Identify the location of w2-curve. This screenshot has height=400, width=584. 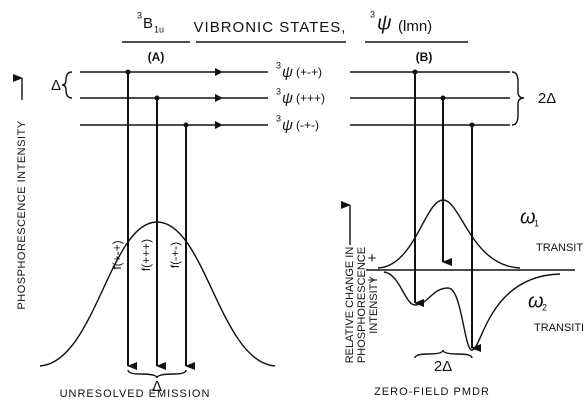
(472, 311).